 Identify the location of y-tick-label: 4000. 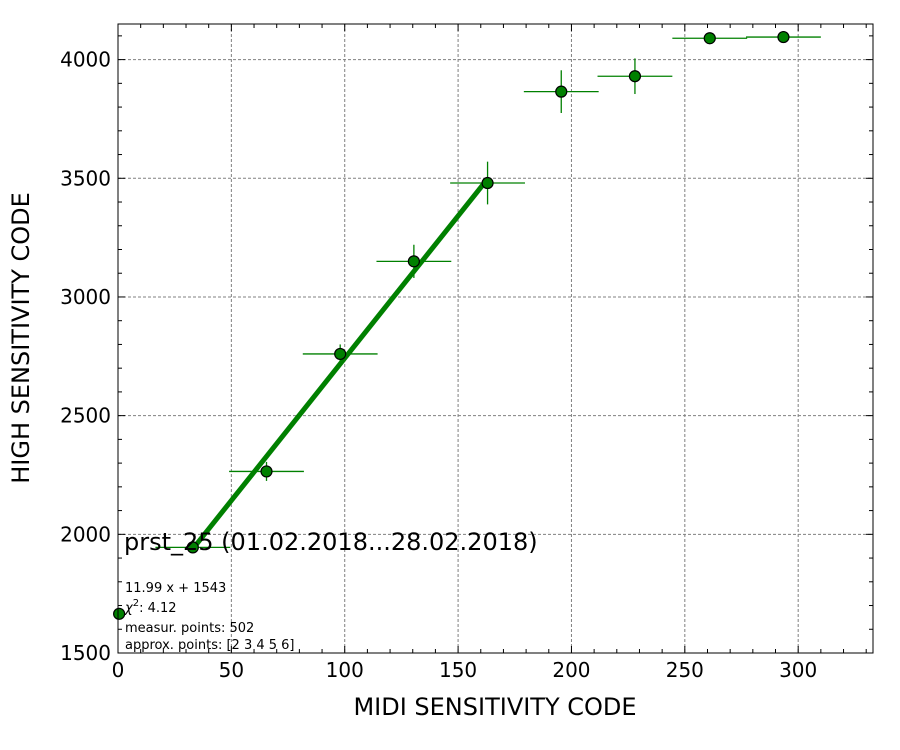
(85, 60).